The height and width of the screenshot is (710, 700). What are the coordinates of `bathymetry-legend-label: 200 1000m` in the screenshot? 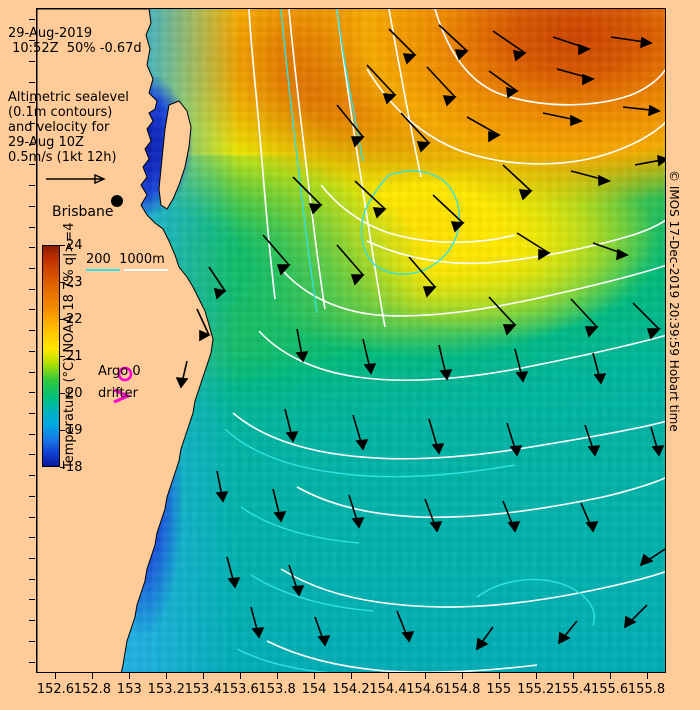 It's located at (125, 259).